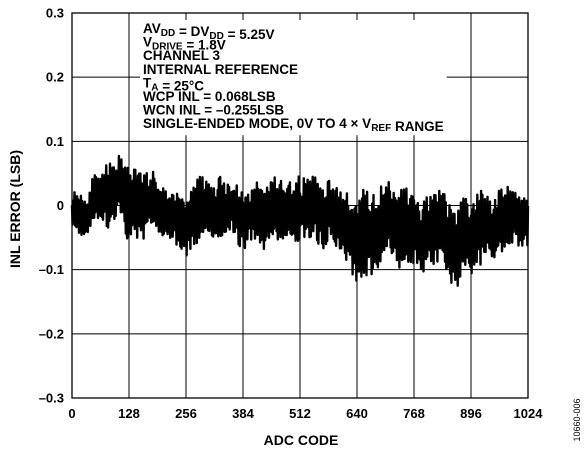  What do you see at coordinates (293, 125) in the screenshot?
I see `annotation-line: SINGLE-ENDED MODE, 0V TO 4 × VREF RANGE` at bounding box center [293, 125].